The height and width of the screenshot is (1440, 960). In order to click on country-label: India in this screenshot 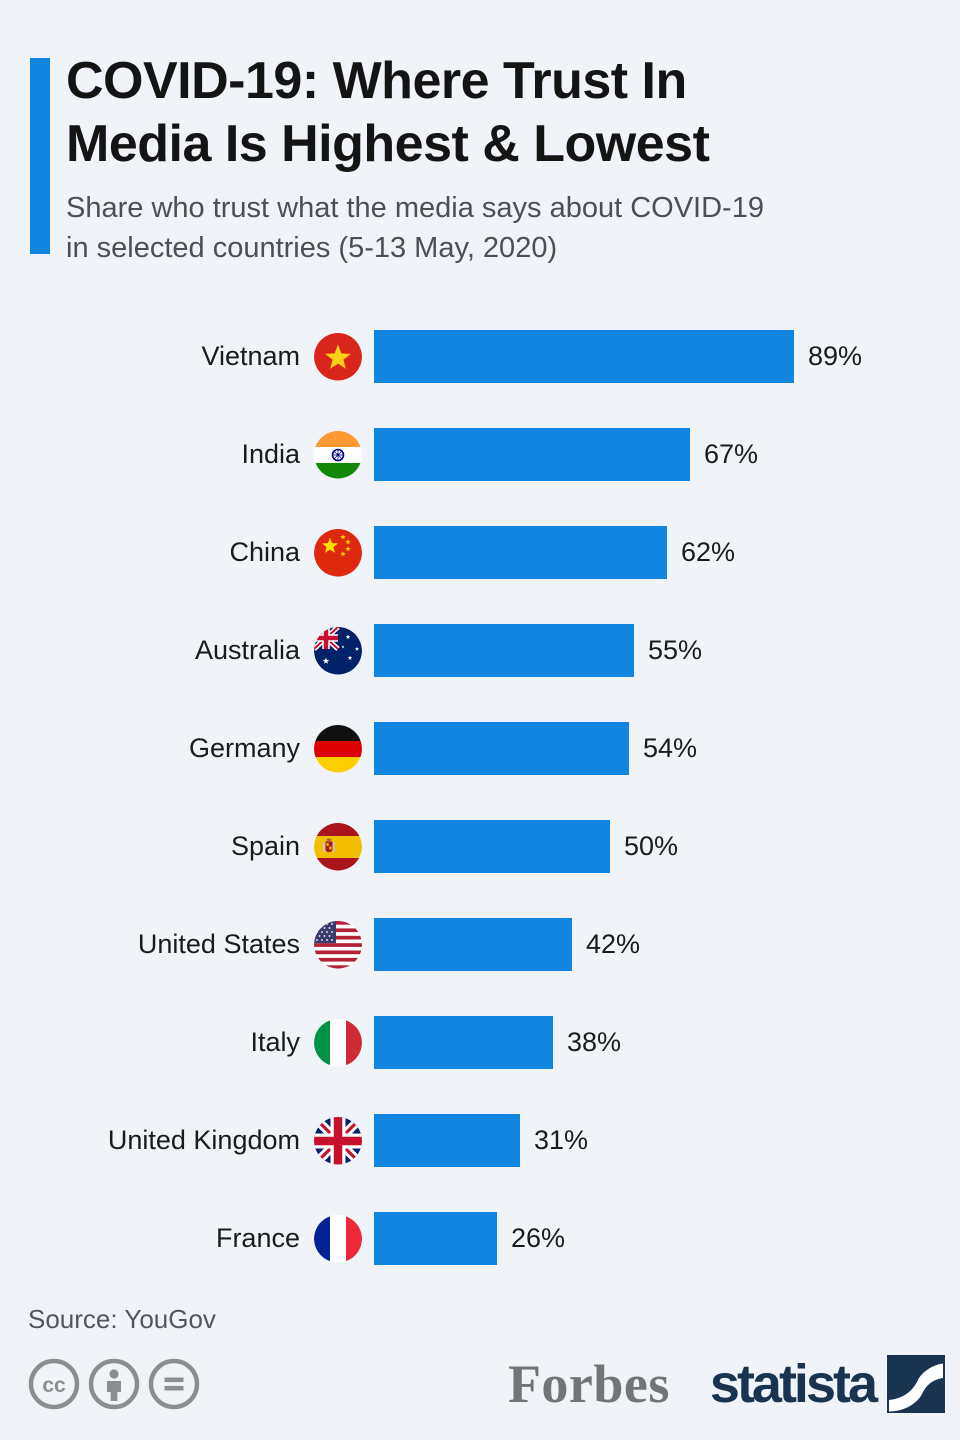, I will do `click(270, 454)`.